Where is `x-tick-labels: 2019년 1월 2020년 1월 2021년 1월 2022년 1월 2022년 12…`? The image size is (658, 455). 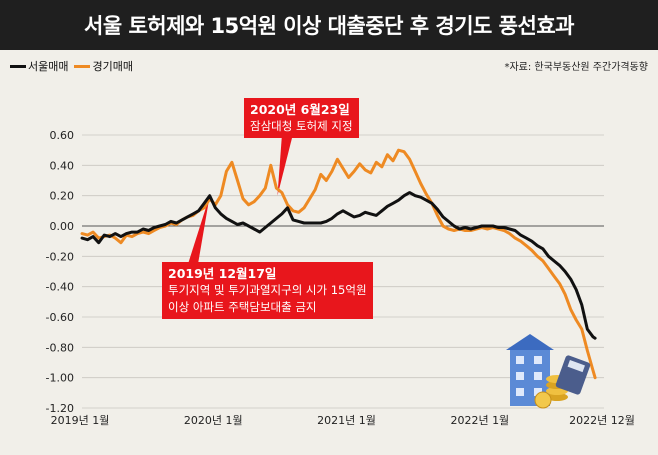 x-tick-labels: 2019년 1월 2020년 1월 2021년 1월 2022년 1월 2022년 12… is located at coordinates (343, 420).